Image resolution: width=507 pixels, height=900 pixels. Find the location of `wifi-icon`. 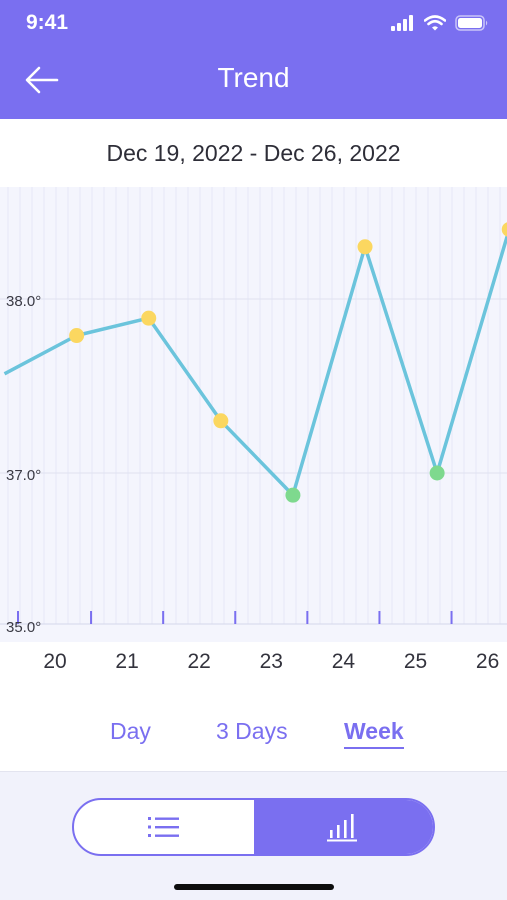

wifi-icon is located at coordinates (435, 23).